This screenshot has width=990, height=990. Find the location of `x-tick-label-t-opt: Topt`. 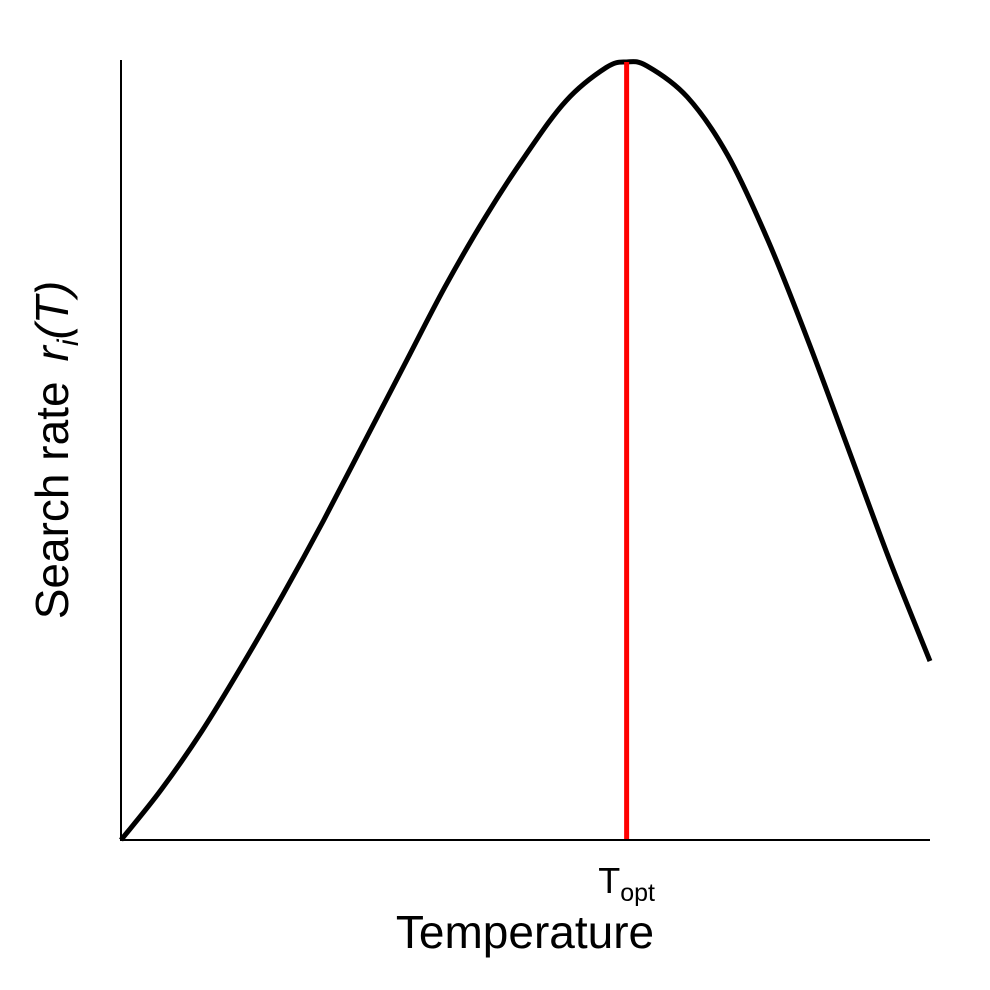

x-tick-label-t-opt: Topt is located at coordinates (626, 883).